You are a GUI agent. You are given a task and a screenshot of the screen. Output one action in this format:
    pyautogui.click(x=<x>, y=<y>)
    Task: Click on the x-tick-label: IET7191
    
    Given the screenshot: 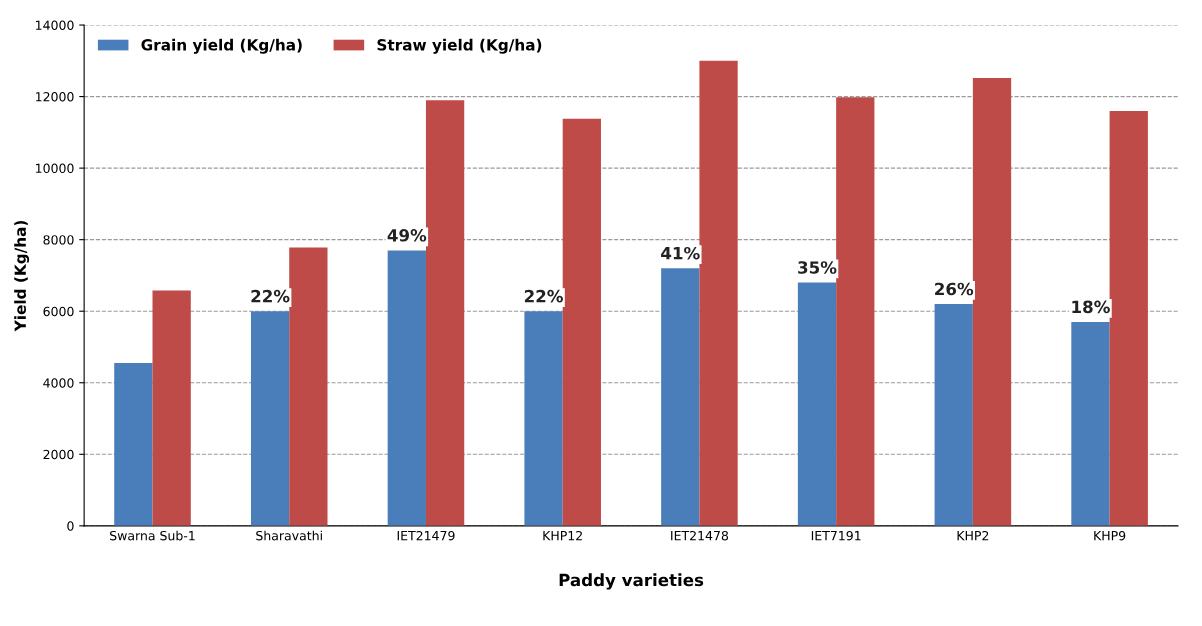 What is the action you would take?
    pyautogui.click(x=836, y=535)
    